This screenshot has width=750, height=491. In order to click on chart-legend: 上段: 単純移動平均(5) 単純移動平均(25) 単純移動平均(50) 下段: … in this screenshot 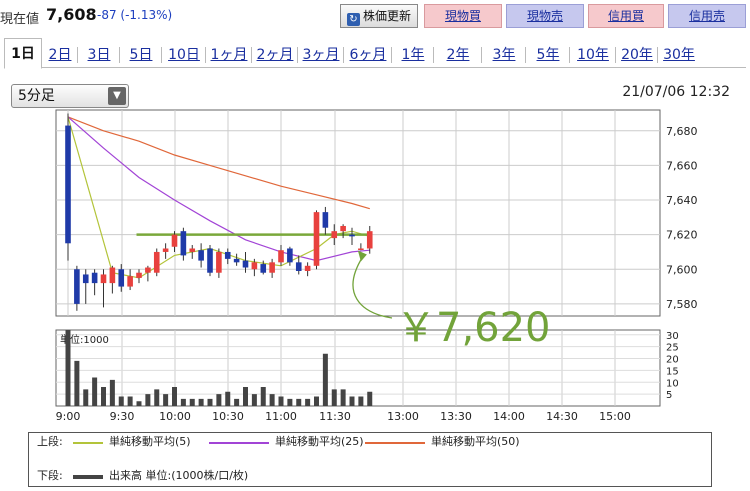, I will do `click(370, 459)`.